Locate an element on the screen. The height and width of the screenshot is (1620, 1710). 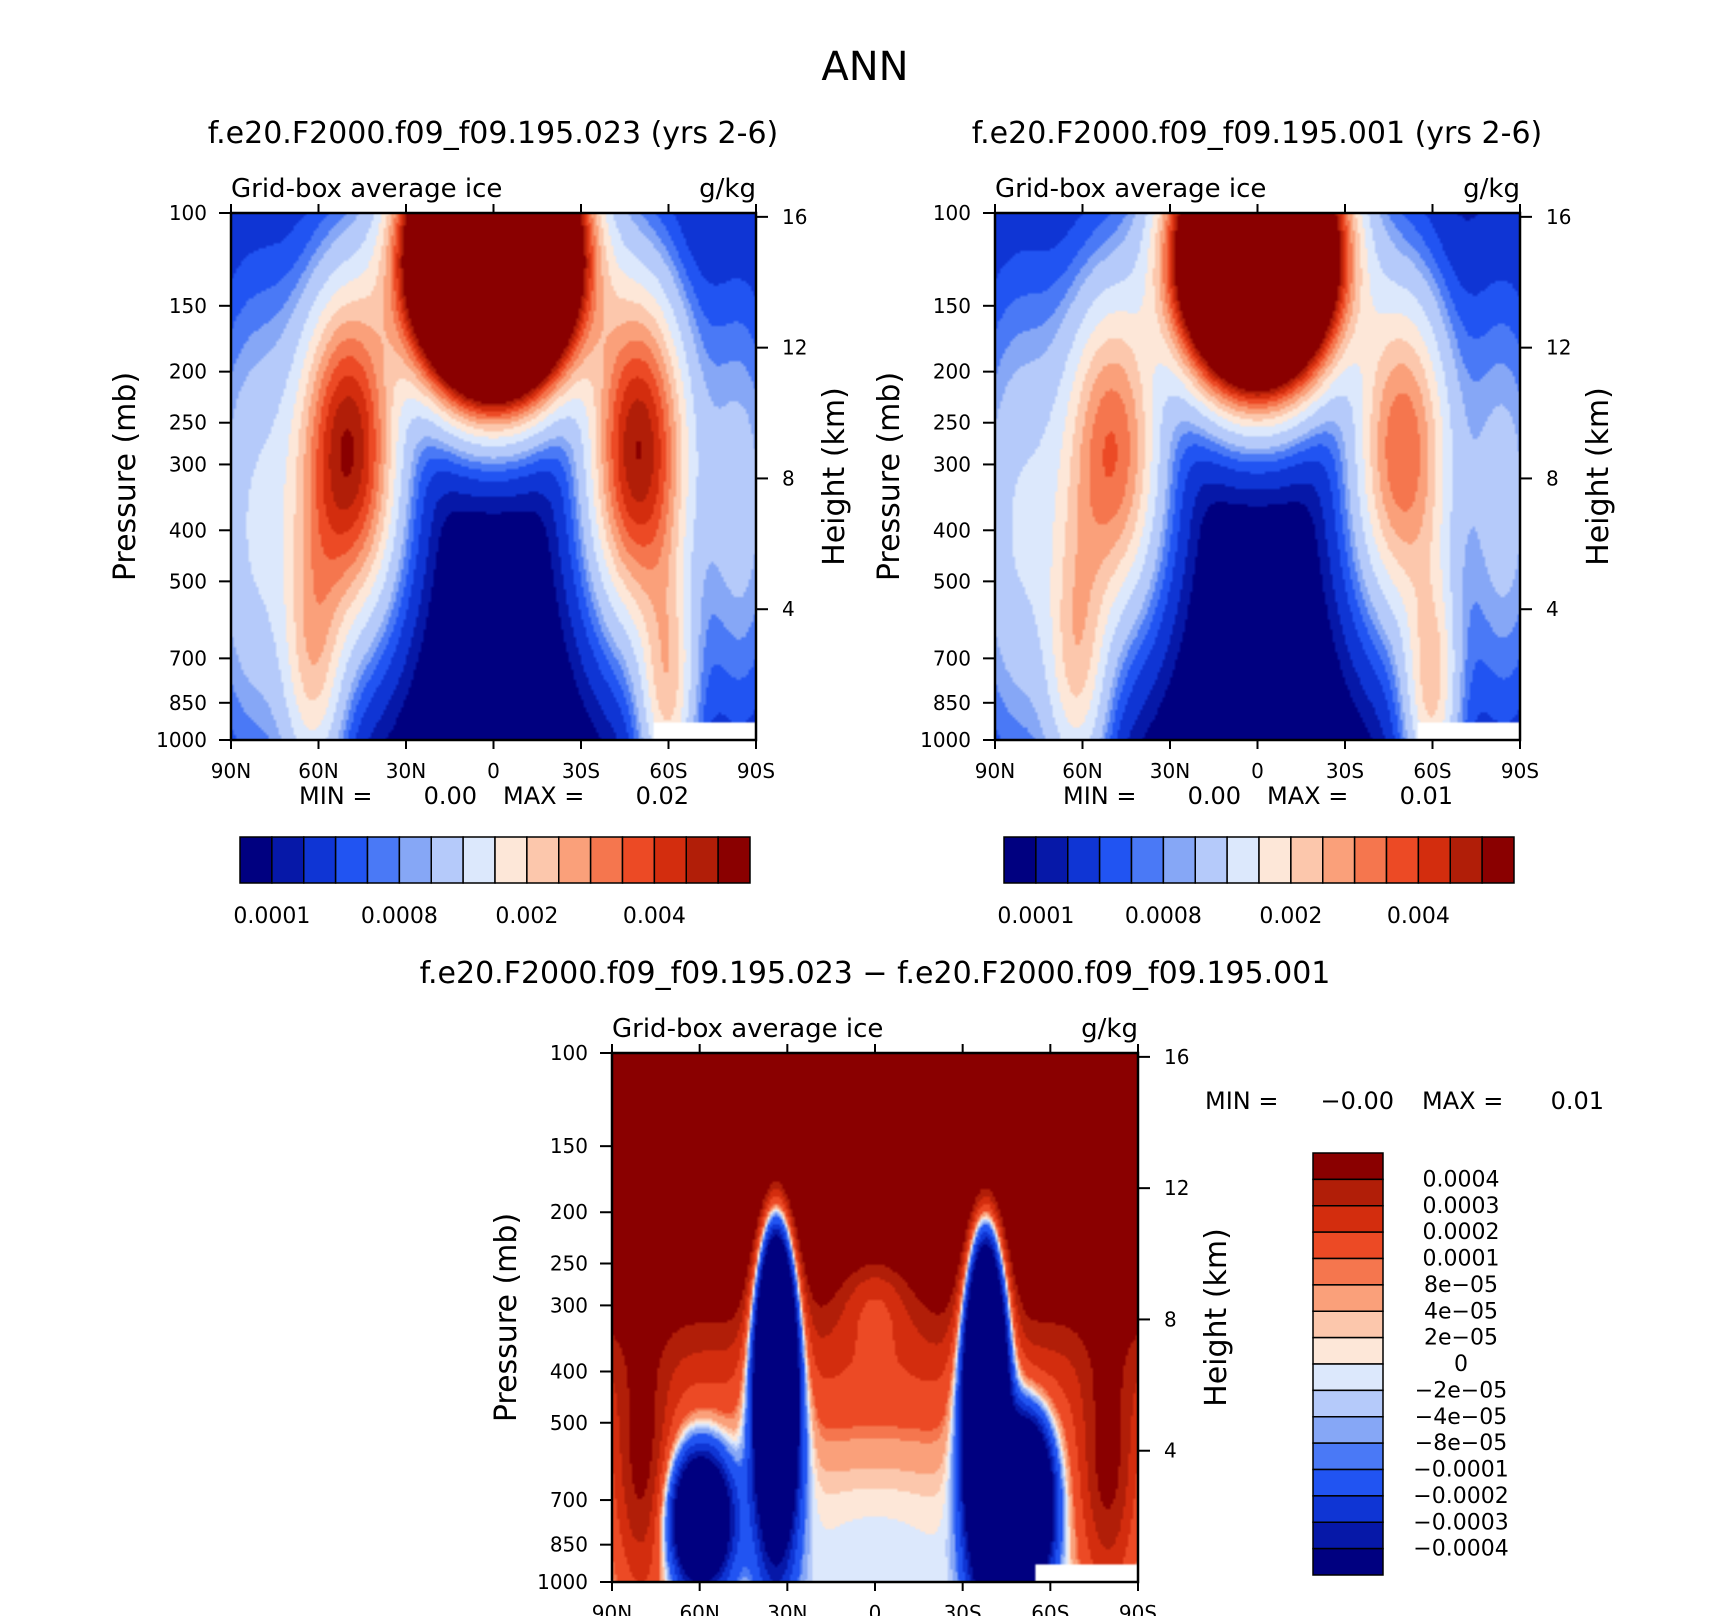
y-tick-label: 150 is located at coordinates (952, 306).